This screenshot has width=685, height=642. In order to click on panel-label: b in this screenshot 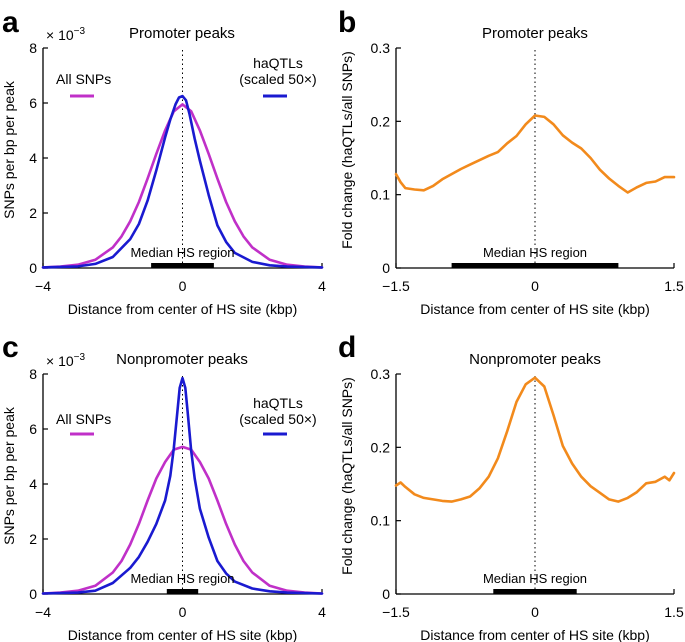, I will do `click(347, 22)`.